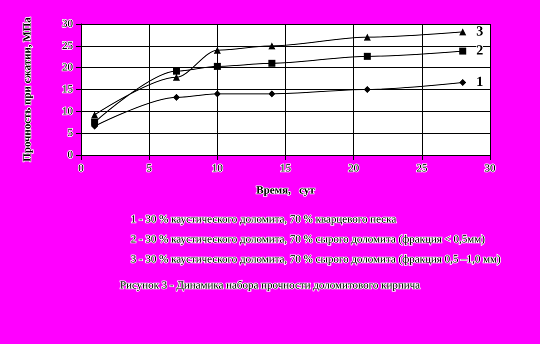 Image resolution: width=540 pixels, height=344 pixels. Describe the element at coordinates (480, 32) in the screenshot. I see `series-label: 3` at that location.